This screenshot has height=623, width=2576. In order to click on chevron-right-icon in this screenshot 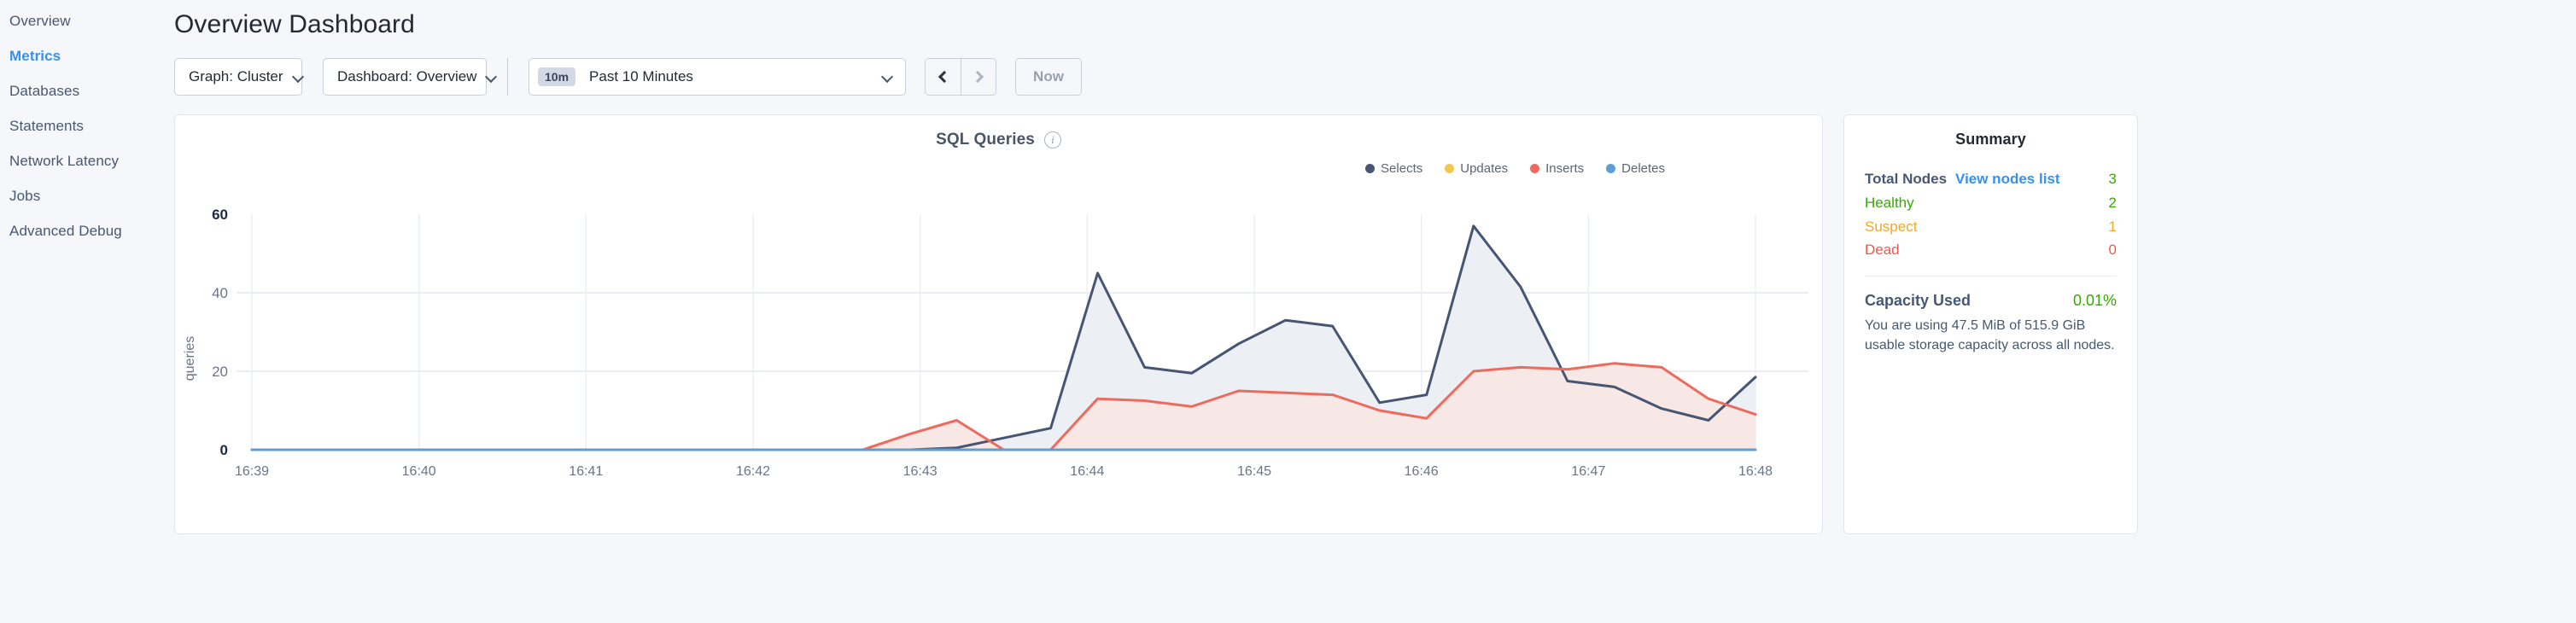, I will do `click(977, 77)`.